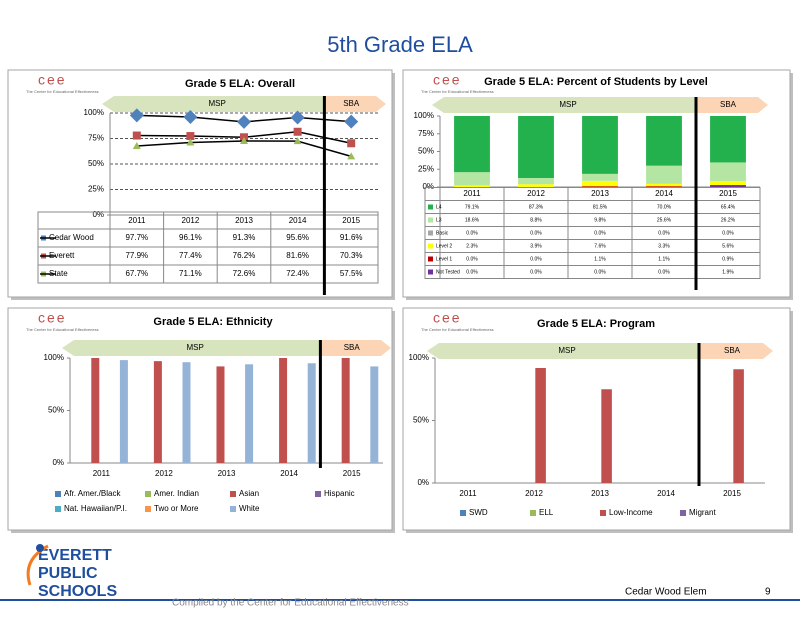  Describe the element at coordinates (768, 592) in the screenshot. I see `page-number: 9` at that location.